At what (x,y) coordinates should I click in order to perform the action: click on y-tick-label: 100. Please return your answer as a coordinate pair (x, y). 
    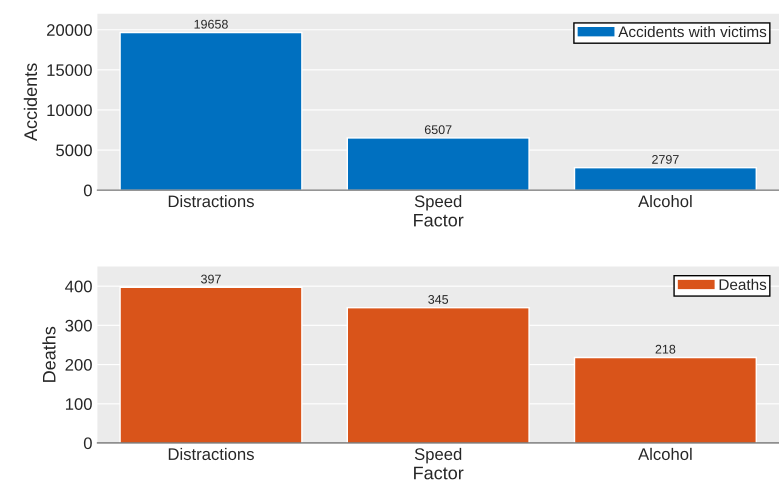
    Looking at the image, I should click on (79, 404).